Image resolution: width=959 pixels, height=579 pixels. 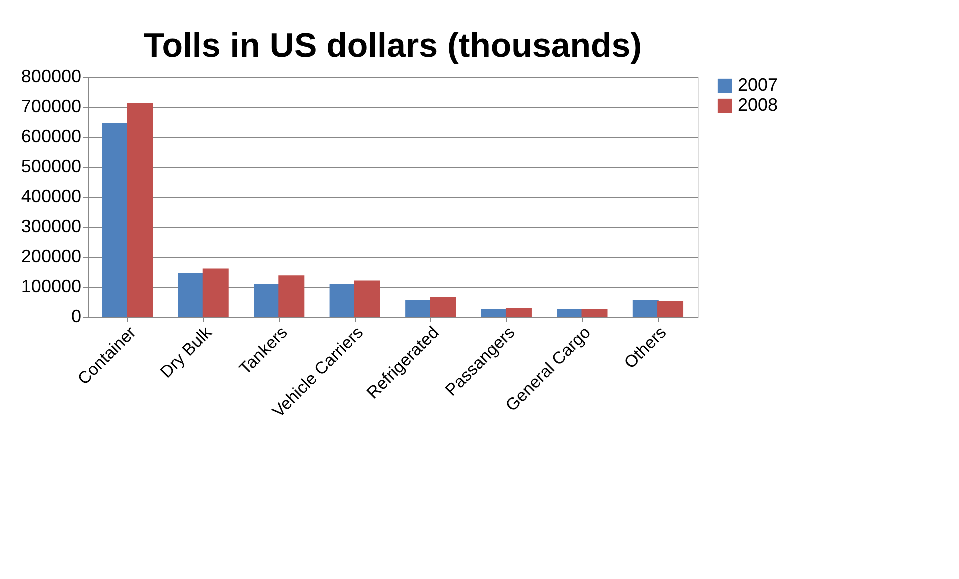 I want to click on y-tick-label: 200000, so click(x=51, y=256).